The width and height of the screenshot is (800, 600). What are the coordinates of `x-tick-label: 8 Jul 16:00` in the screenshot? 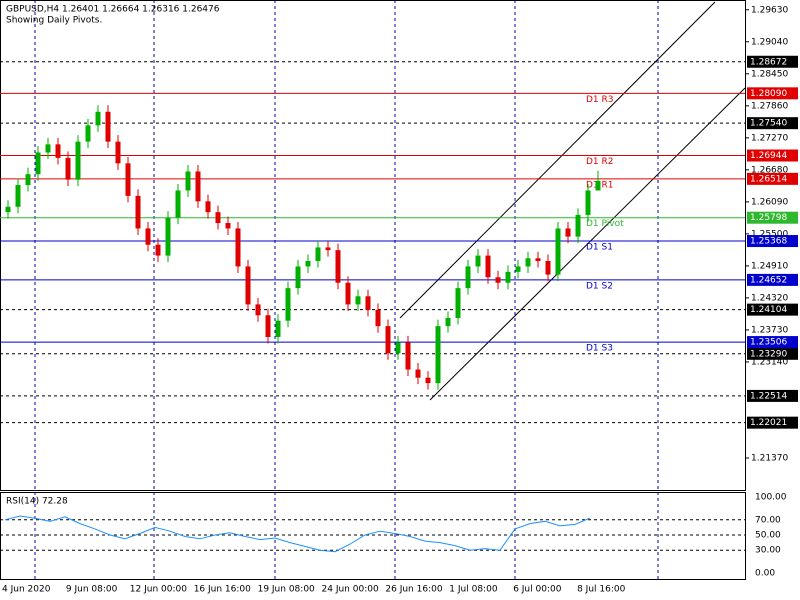 It's located at (601, 590).